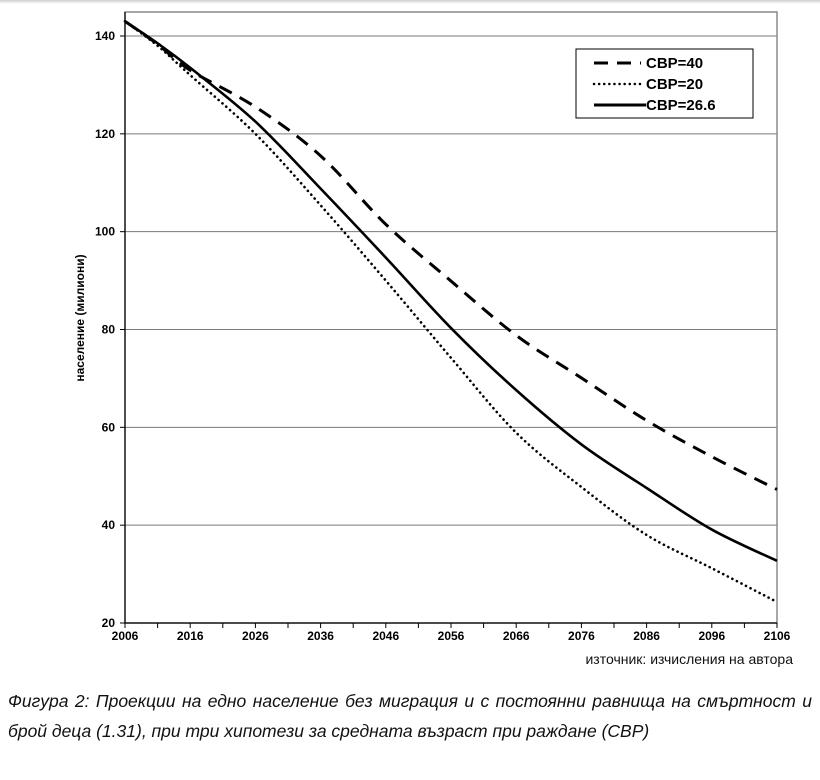 The height and width of the screenshot is (780, 820). I want to click on x-tick-label: 2006, so click(125, 636).